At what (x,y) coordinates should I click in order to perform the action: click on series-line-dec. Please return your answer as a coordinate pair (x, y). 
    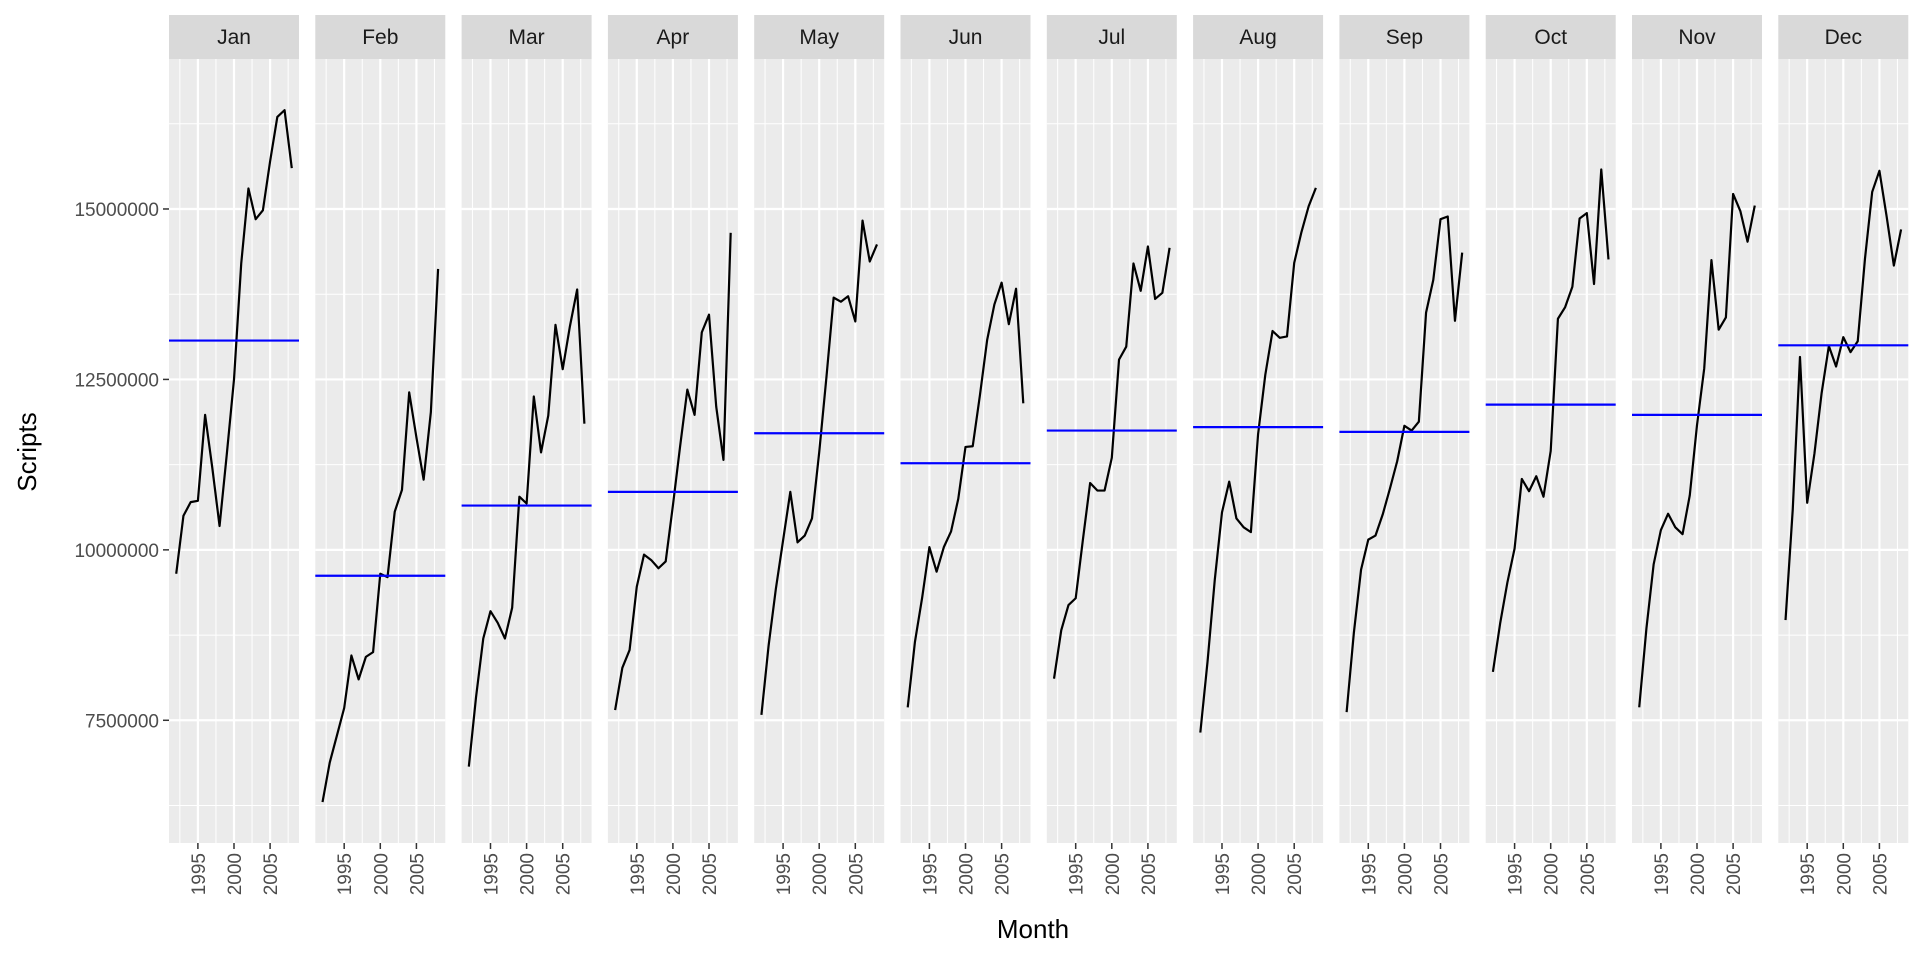
    Looking at the image, I should click on (1843, 395).